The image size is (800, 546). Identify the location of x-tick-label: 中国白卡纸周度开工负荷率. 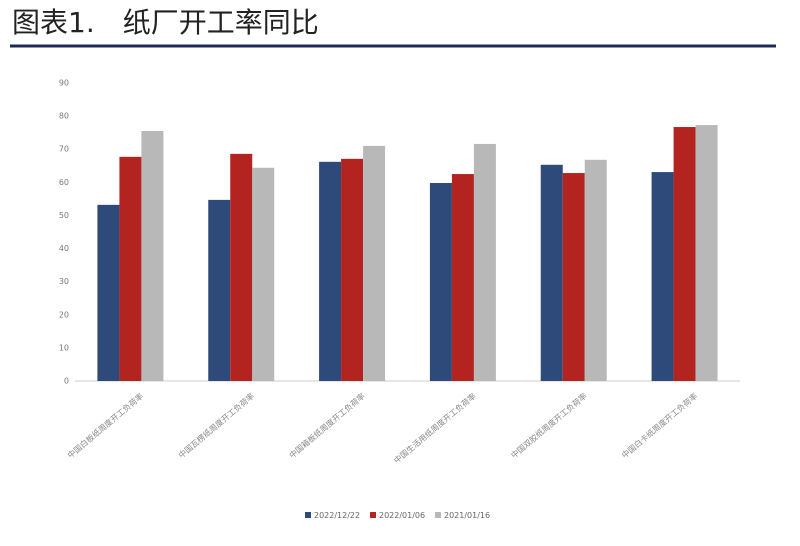
(660, 425).